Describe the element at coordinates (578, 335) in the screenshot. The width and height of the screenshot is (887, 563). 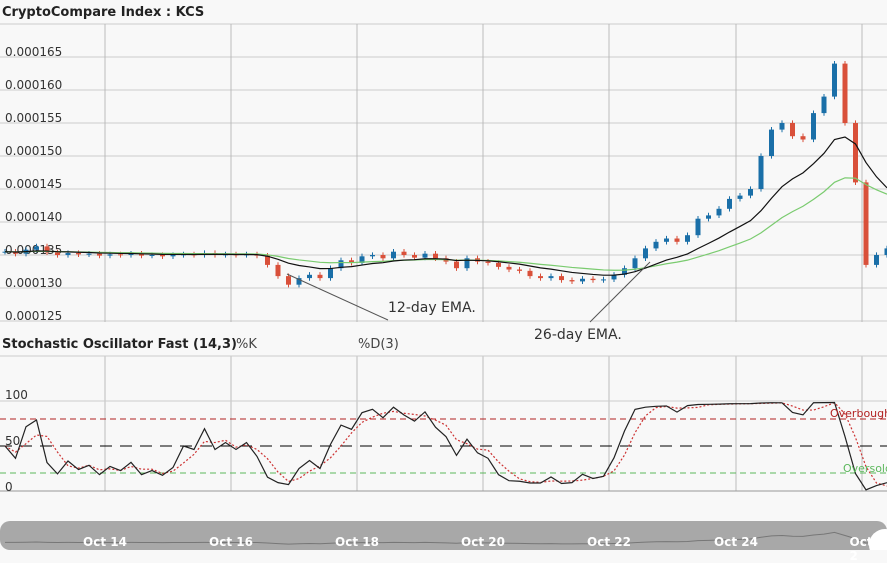
I see `ema26-annotation: 26-day EMA.` at that location.